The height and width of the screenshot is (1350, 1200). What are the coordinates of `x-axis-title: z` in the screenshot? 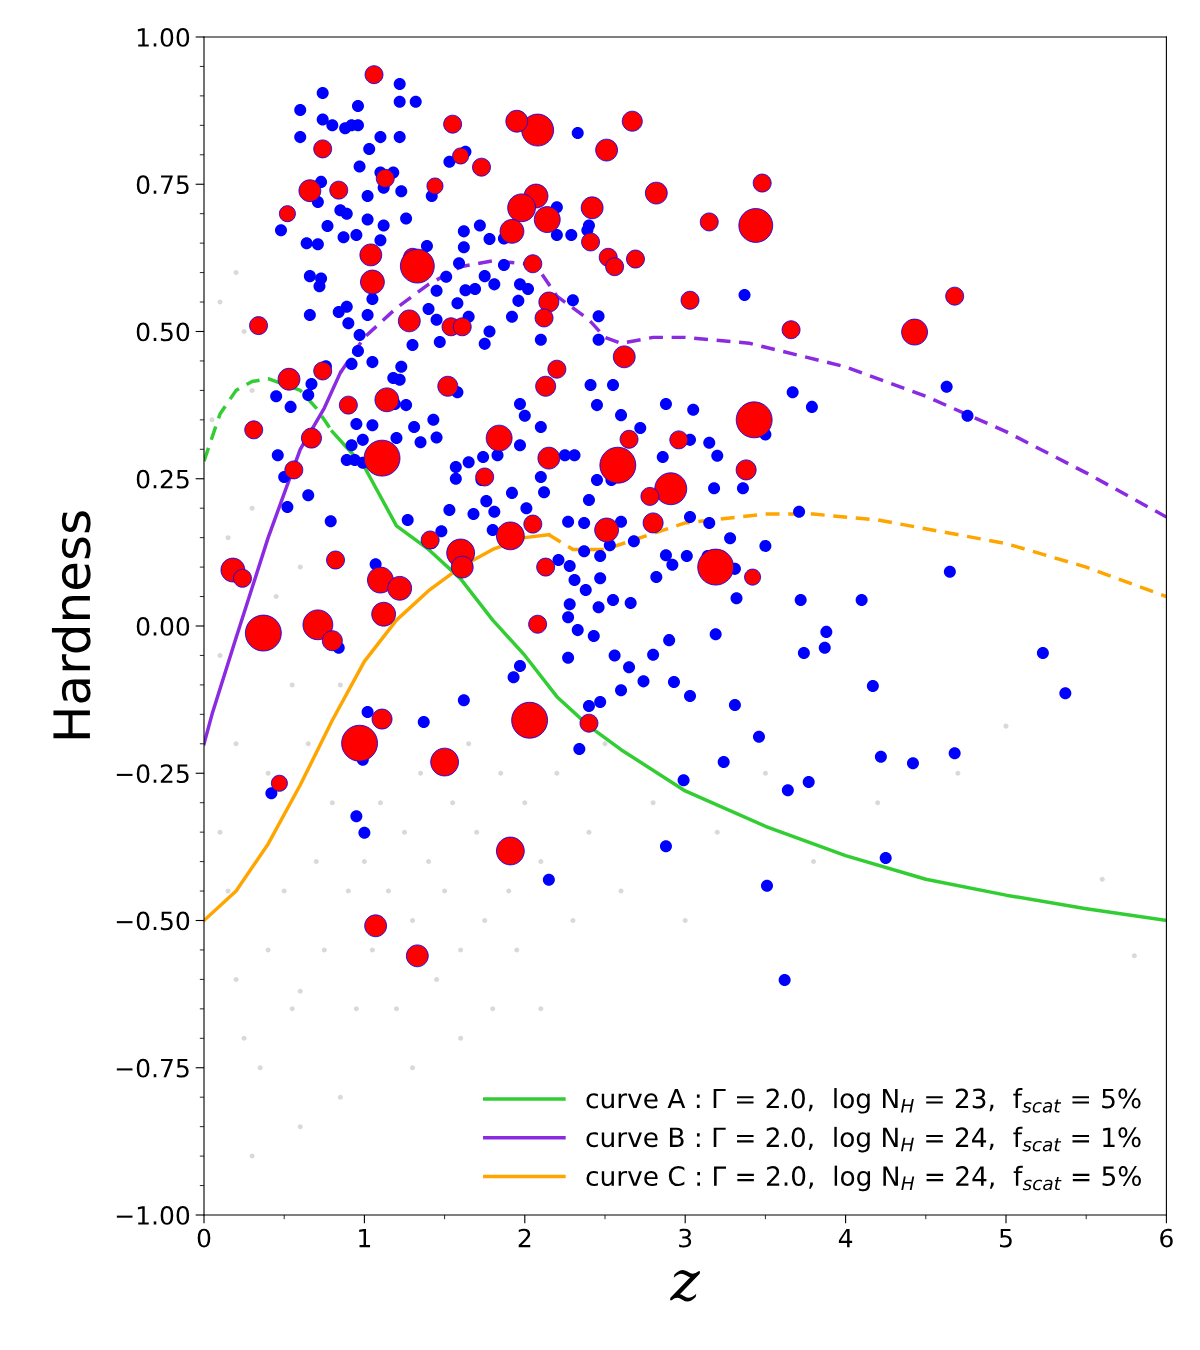 It's located at (685, 1285).